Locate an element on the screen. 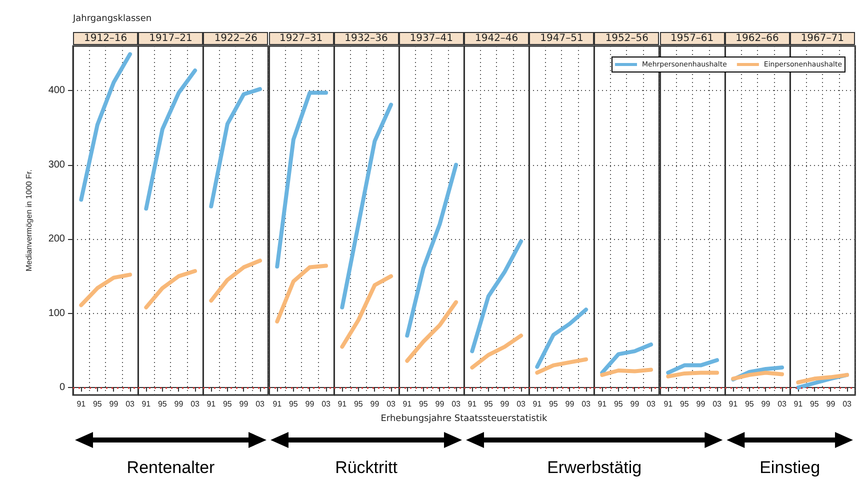  text: Erwerbstätig is located at coordinates (594, 468).